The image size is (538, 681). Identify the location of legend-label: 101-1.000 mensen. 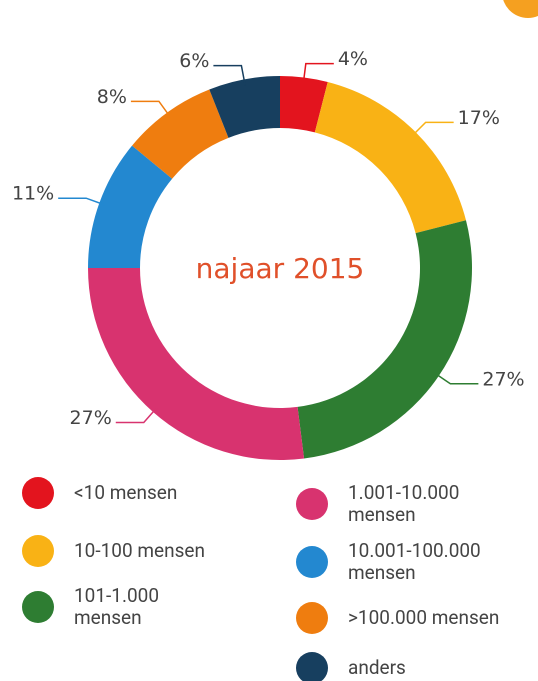
(117, 606).